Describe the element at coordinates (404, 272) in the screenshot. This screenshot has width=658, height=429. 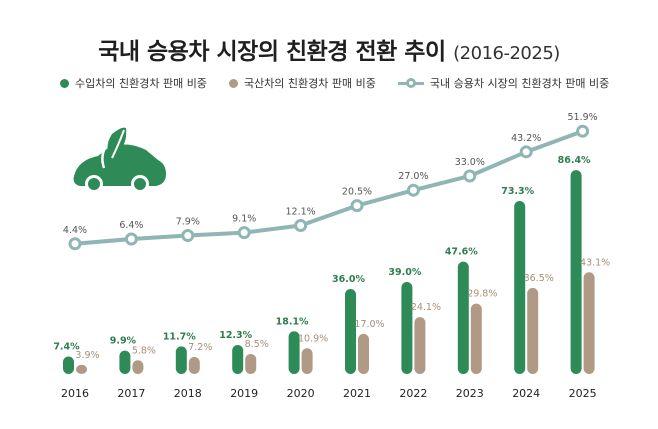
I see `label-imported-2022: 39.0%` at that location.